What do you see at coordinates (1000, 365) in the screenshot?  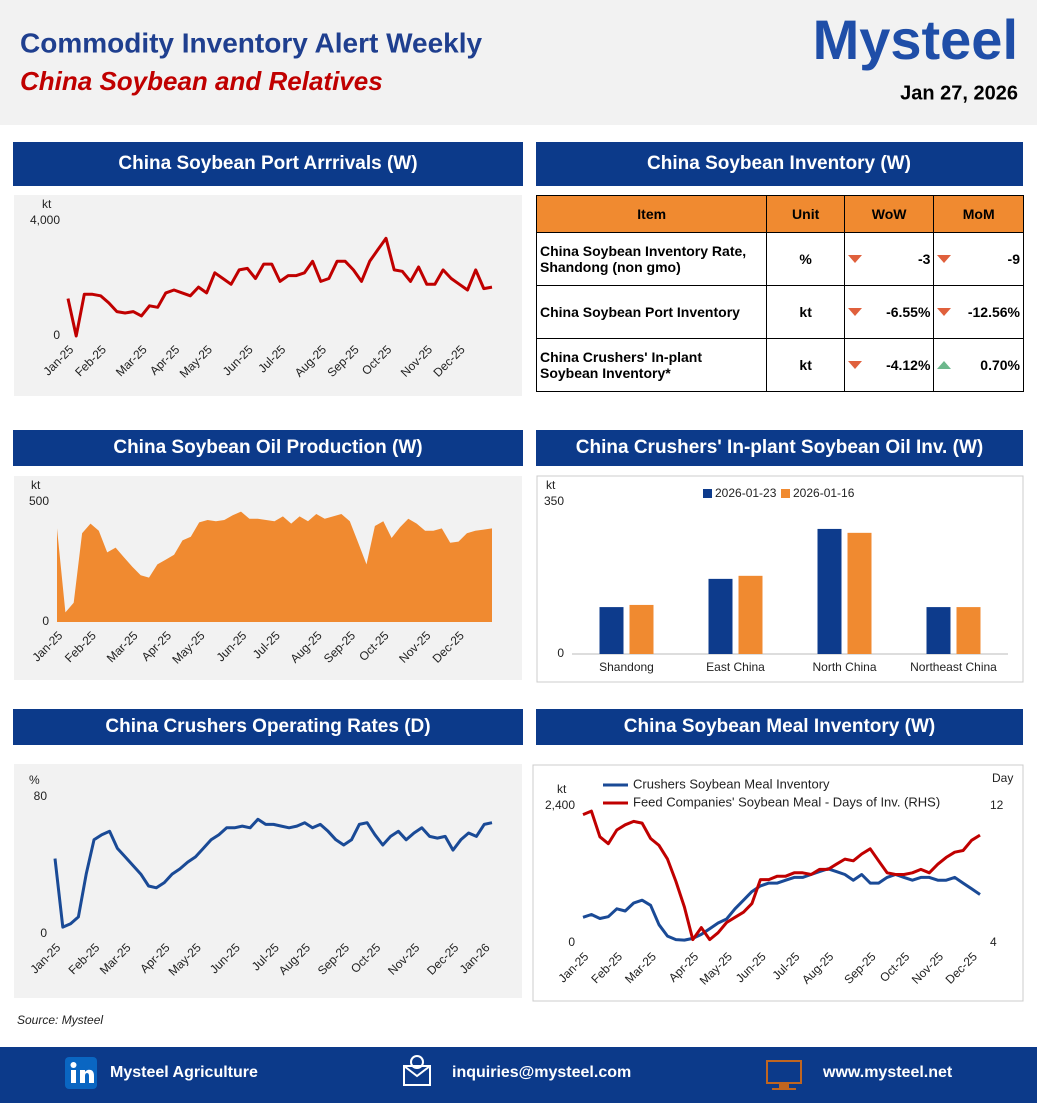 I see `mom-value: 0.70%` at bounding box center [1000, 365].